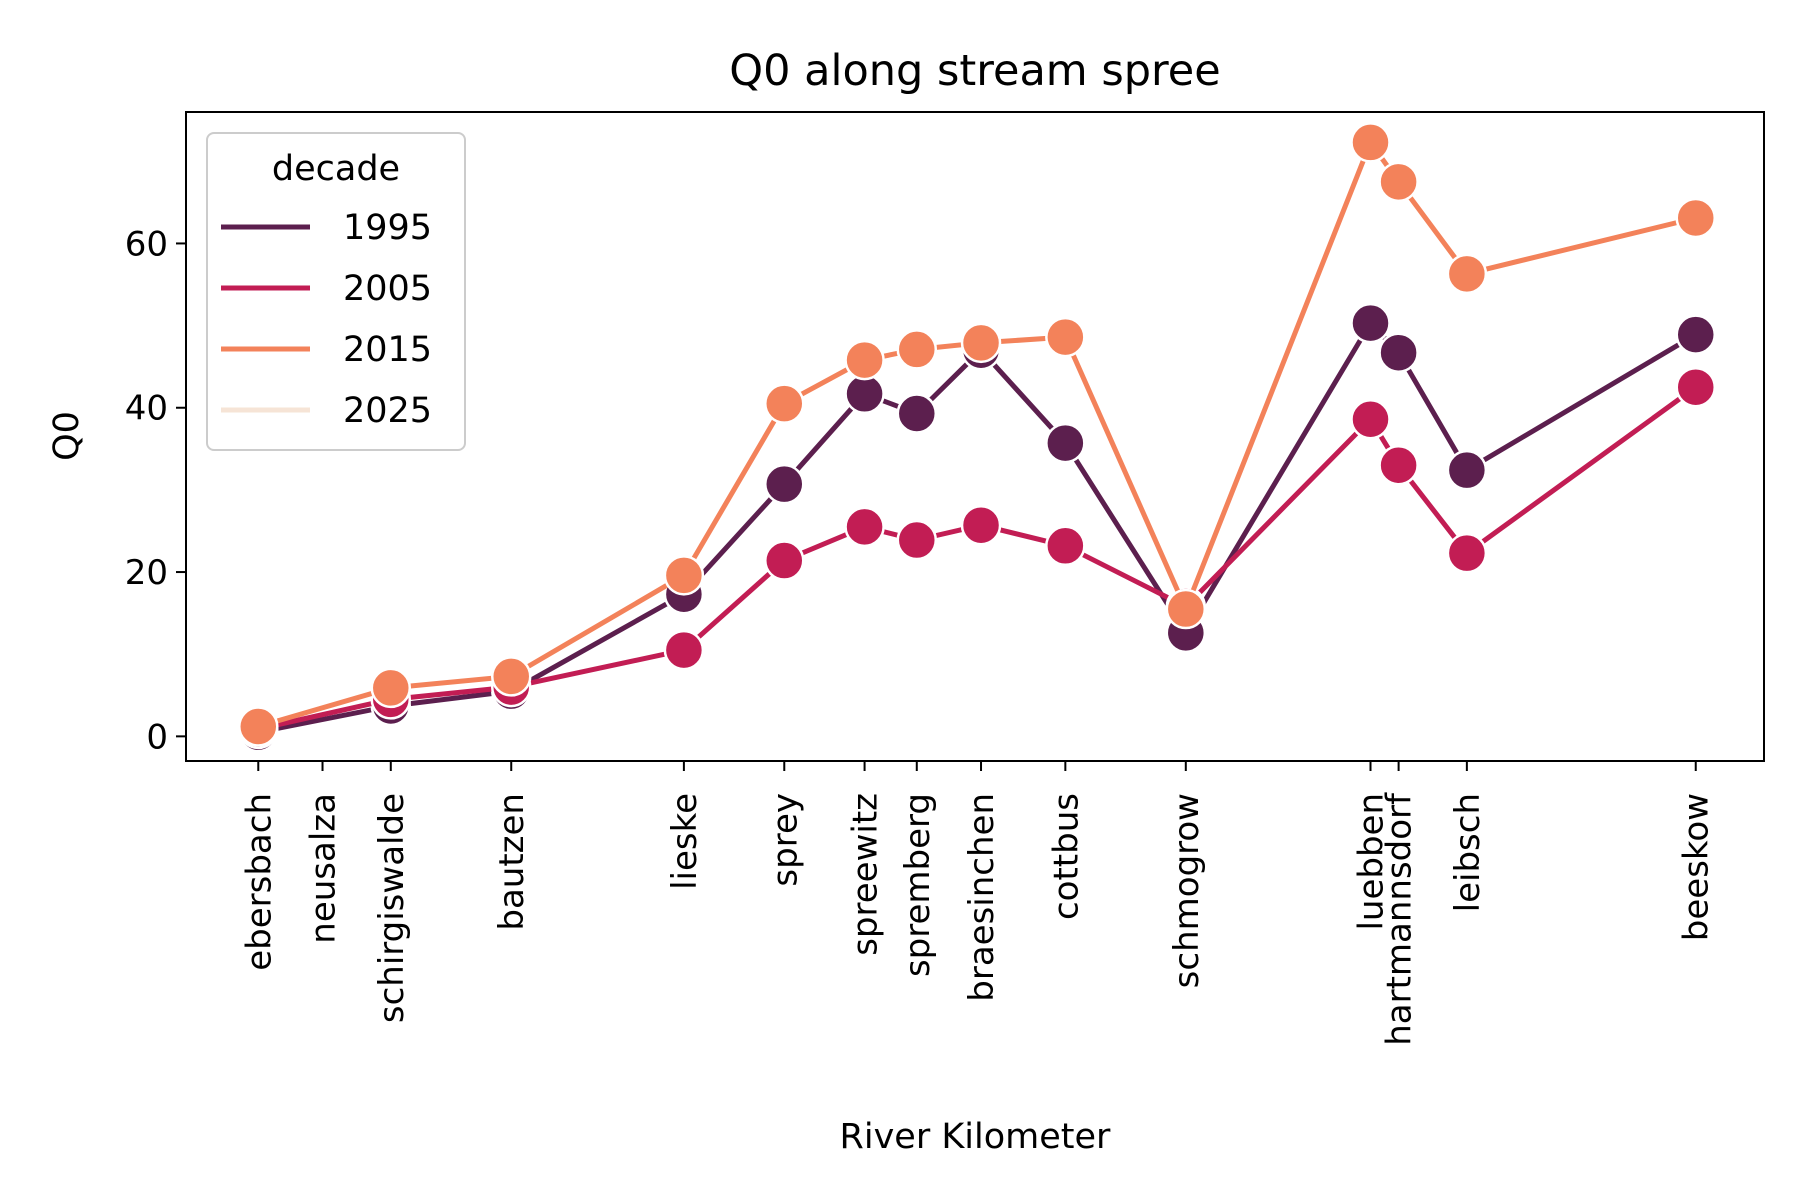  Describe the element at coordinates (1695, 387) in the screenshot. I see `data-point-2005-beeskow` at that location.